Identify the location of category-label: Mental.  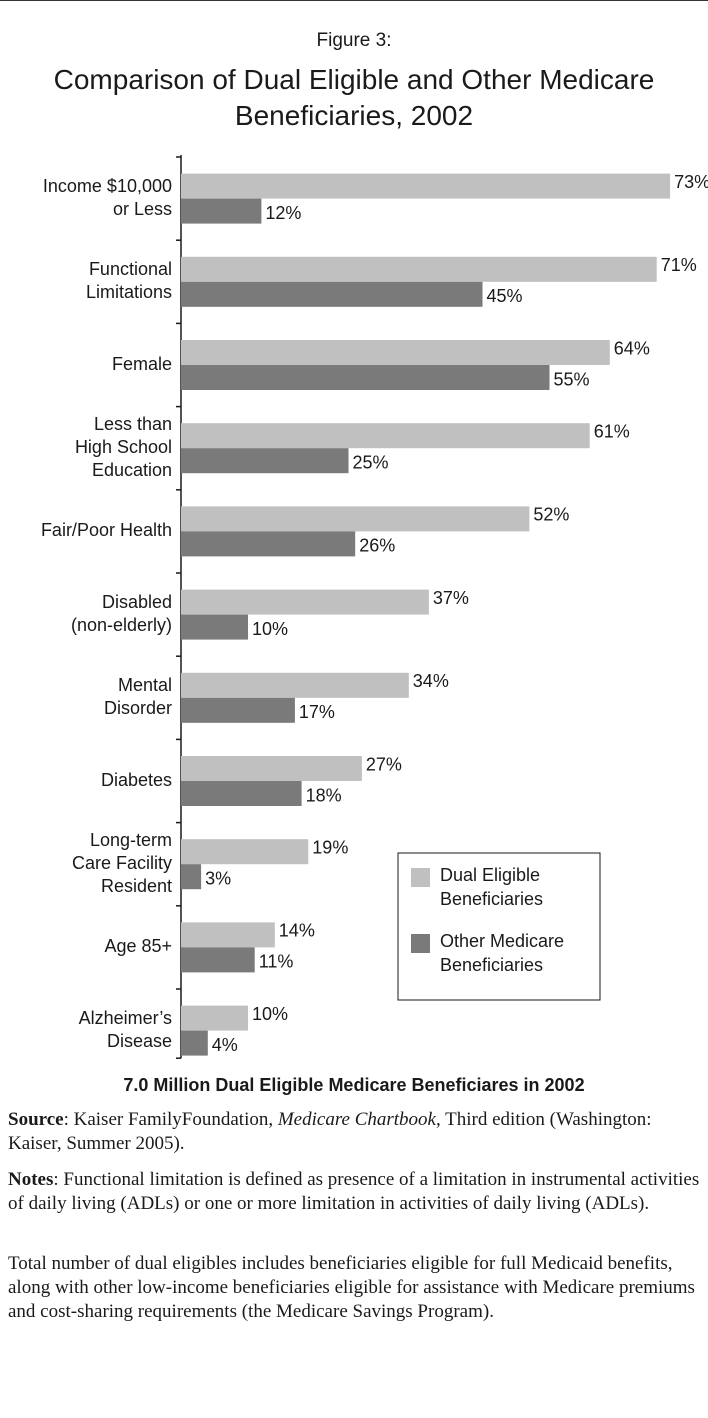
(145, 685).